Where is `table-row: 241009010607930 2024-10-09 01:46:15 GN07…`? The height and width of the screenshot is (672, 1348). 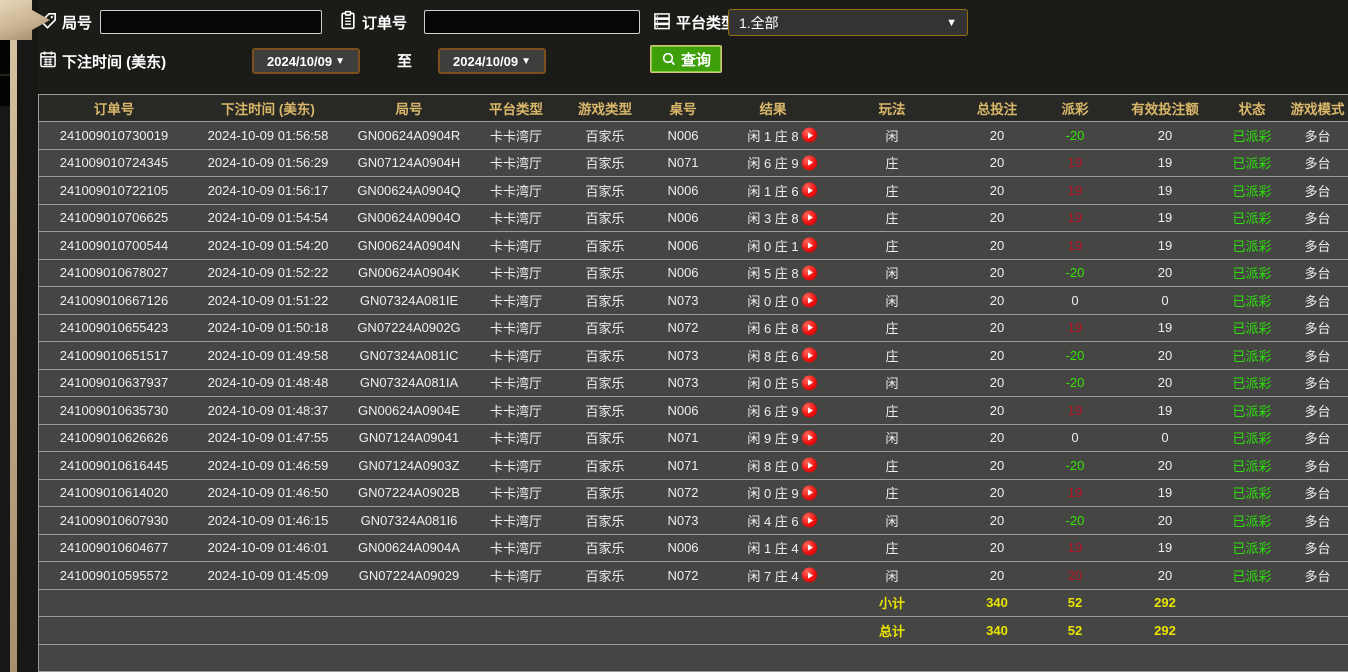
table-row: 241009010607930 2024-10-09 01:46:15 GN07… is located at coordinates (693, 521).